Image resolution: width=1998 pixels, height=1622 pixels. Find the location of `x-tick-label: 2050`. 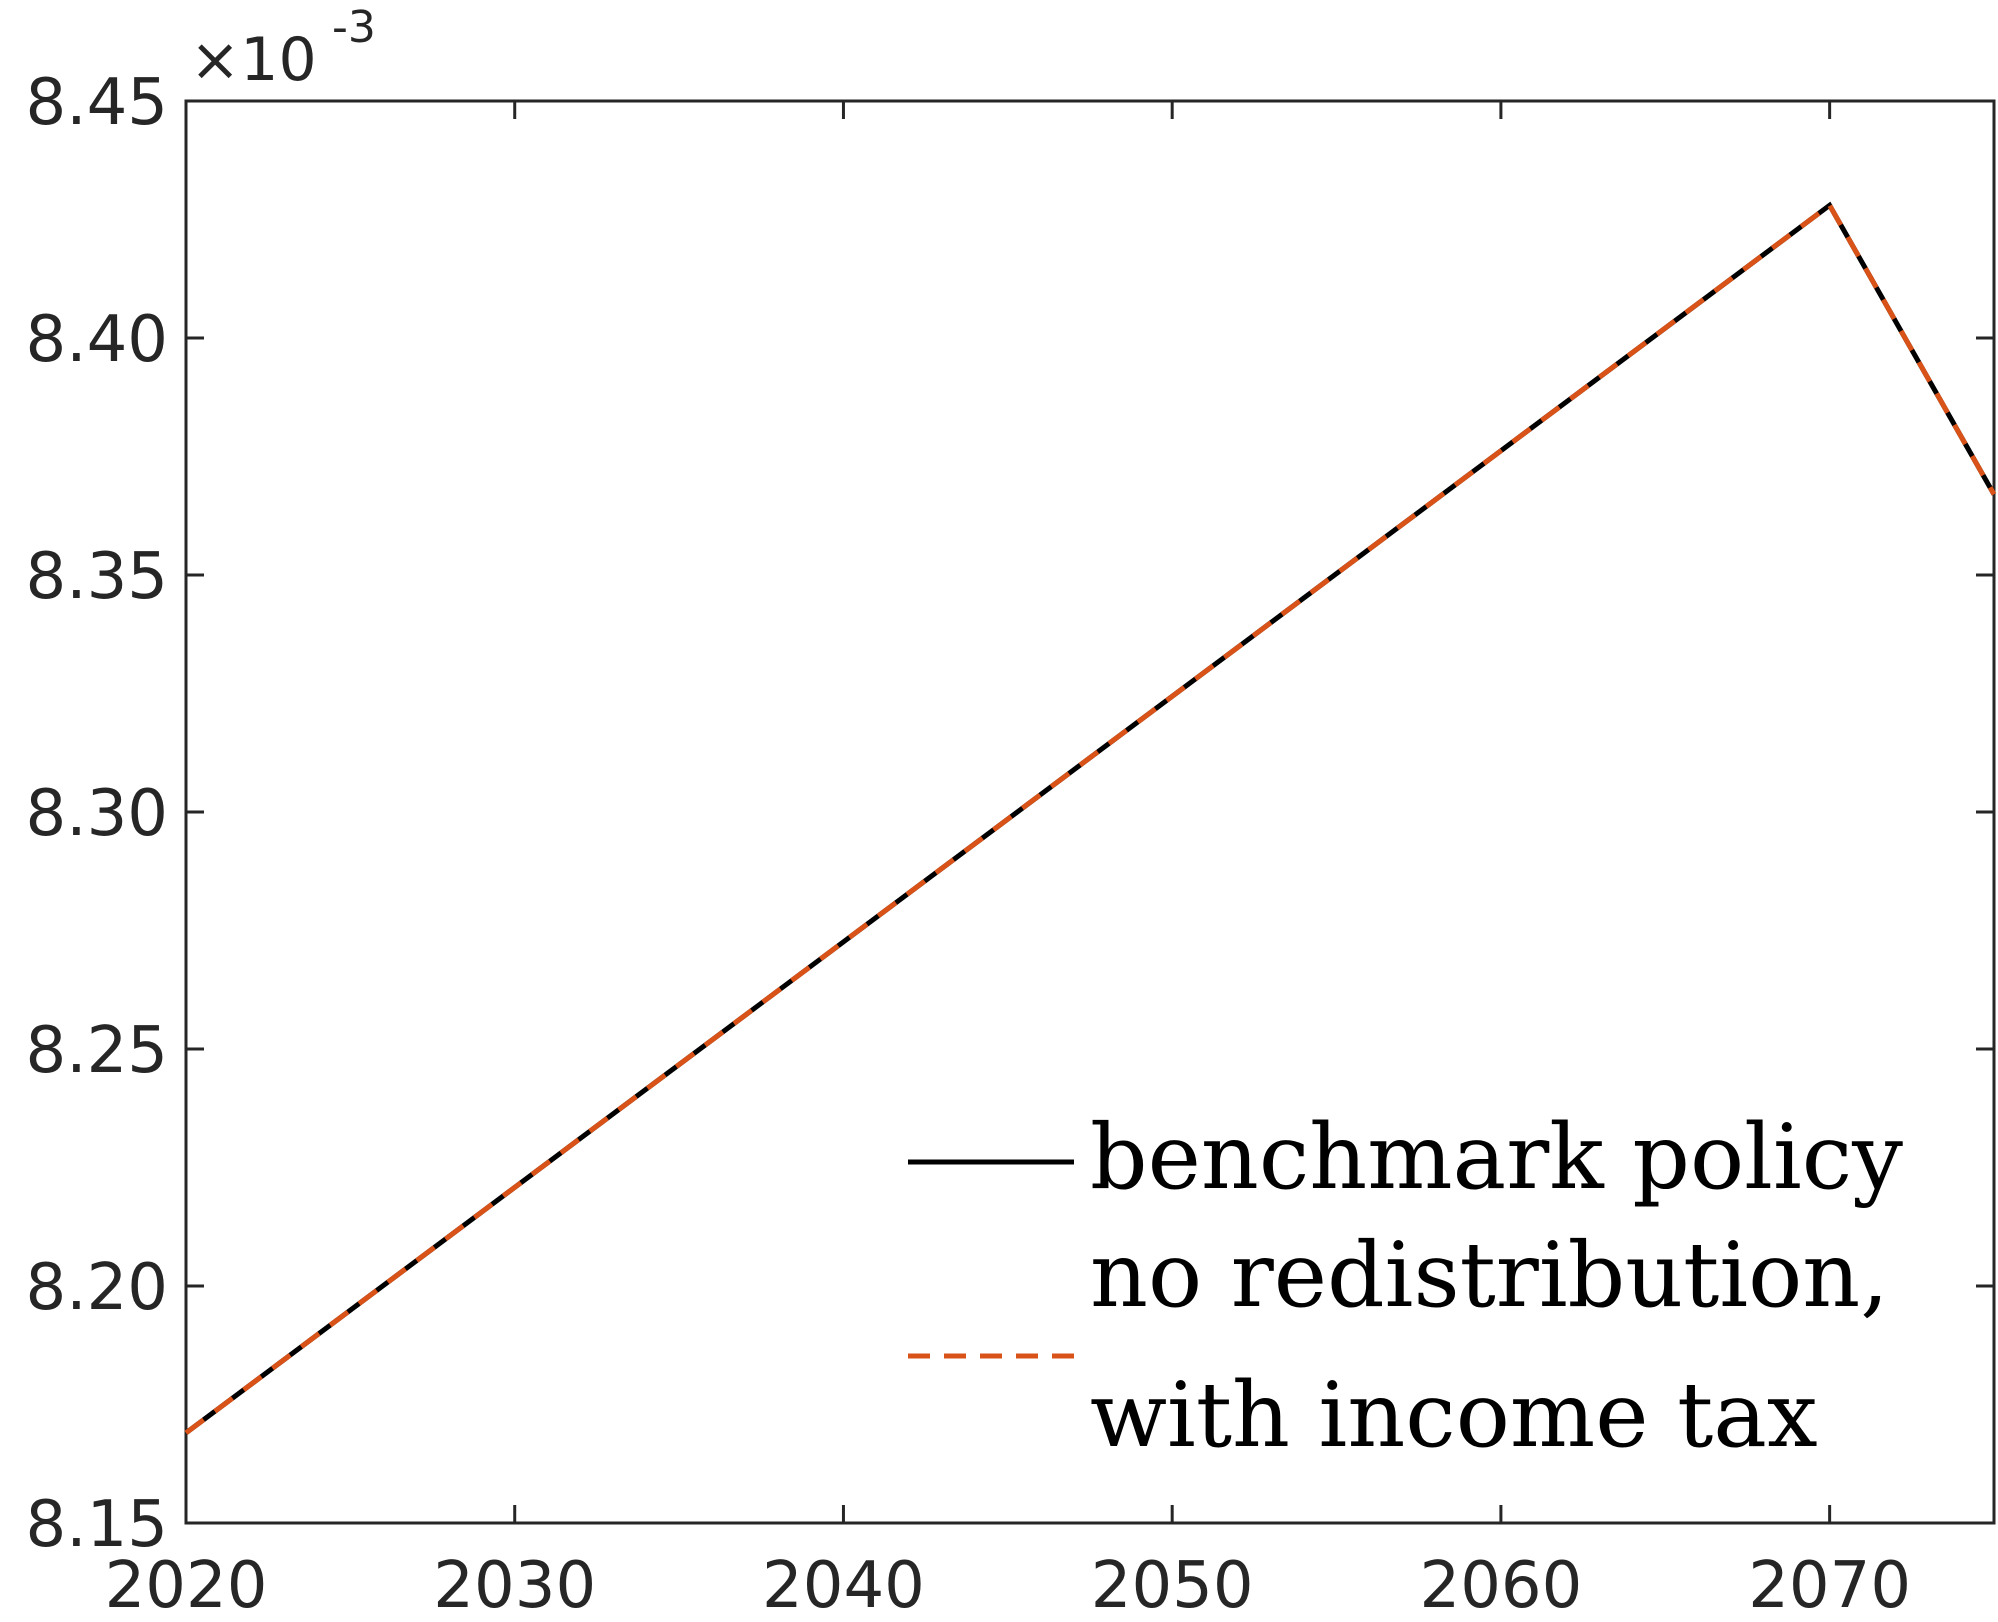

x-tick-label: 2050 is located at coordinates (1172, 1585).